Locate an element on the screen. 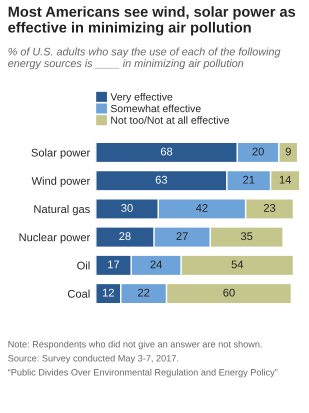 The height and width of the screenshot is (413, 309). legend-label: Very effective is located at coordinates (141, 97).